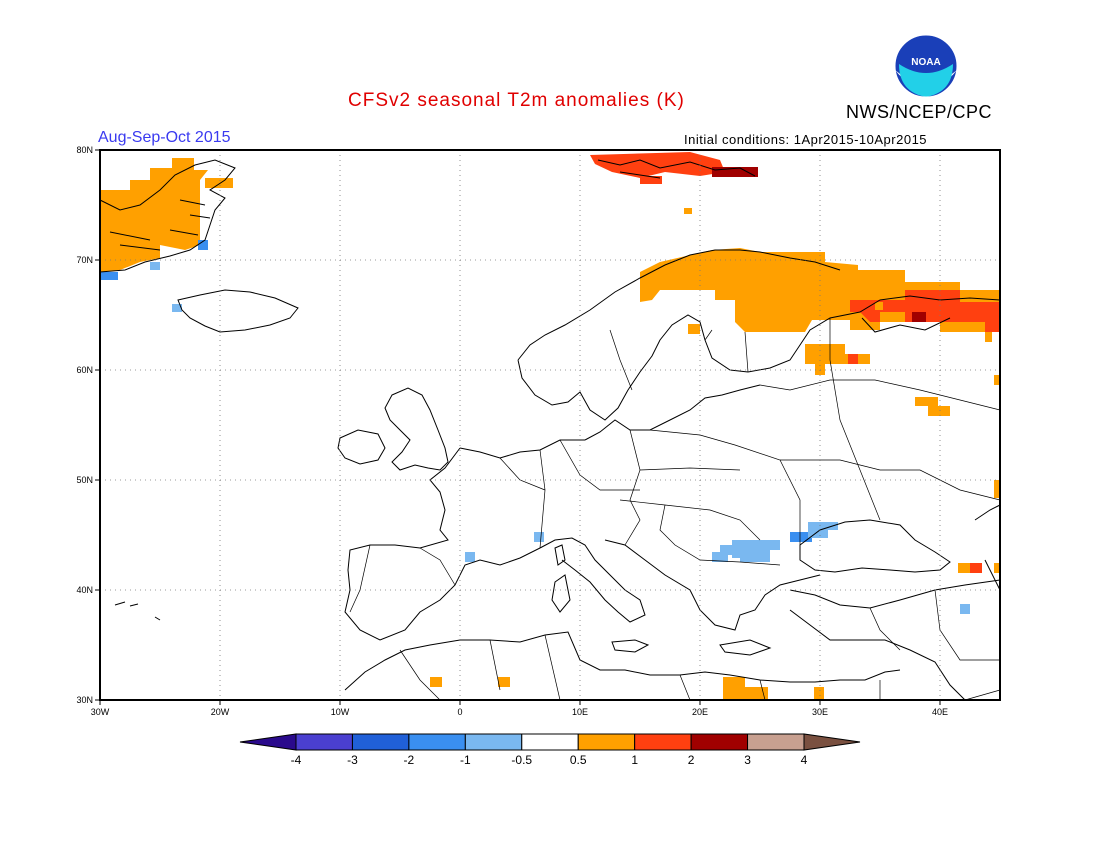 The image size is (1100, 850). Describe the element at coordinates (700, 712) in the screenshot. I see `lon-label: 20E` at that location.